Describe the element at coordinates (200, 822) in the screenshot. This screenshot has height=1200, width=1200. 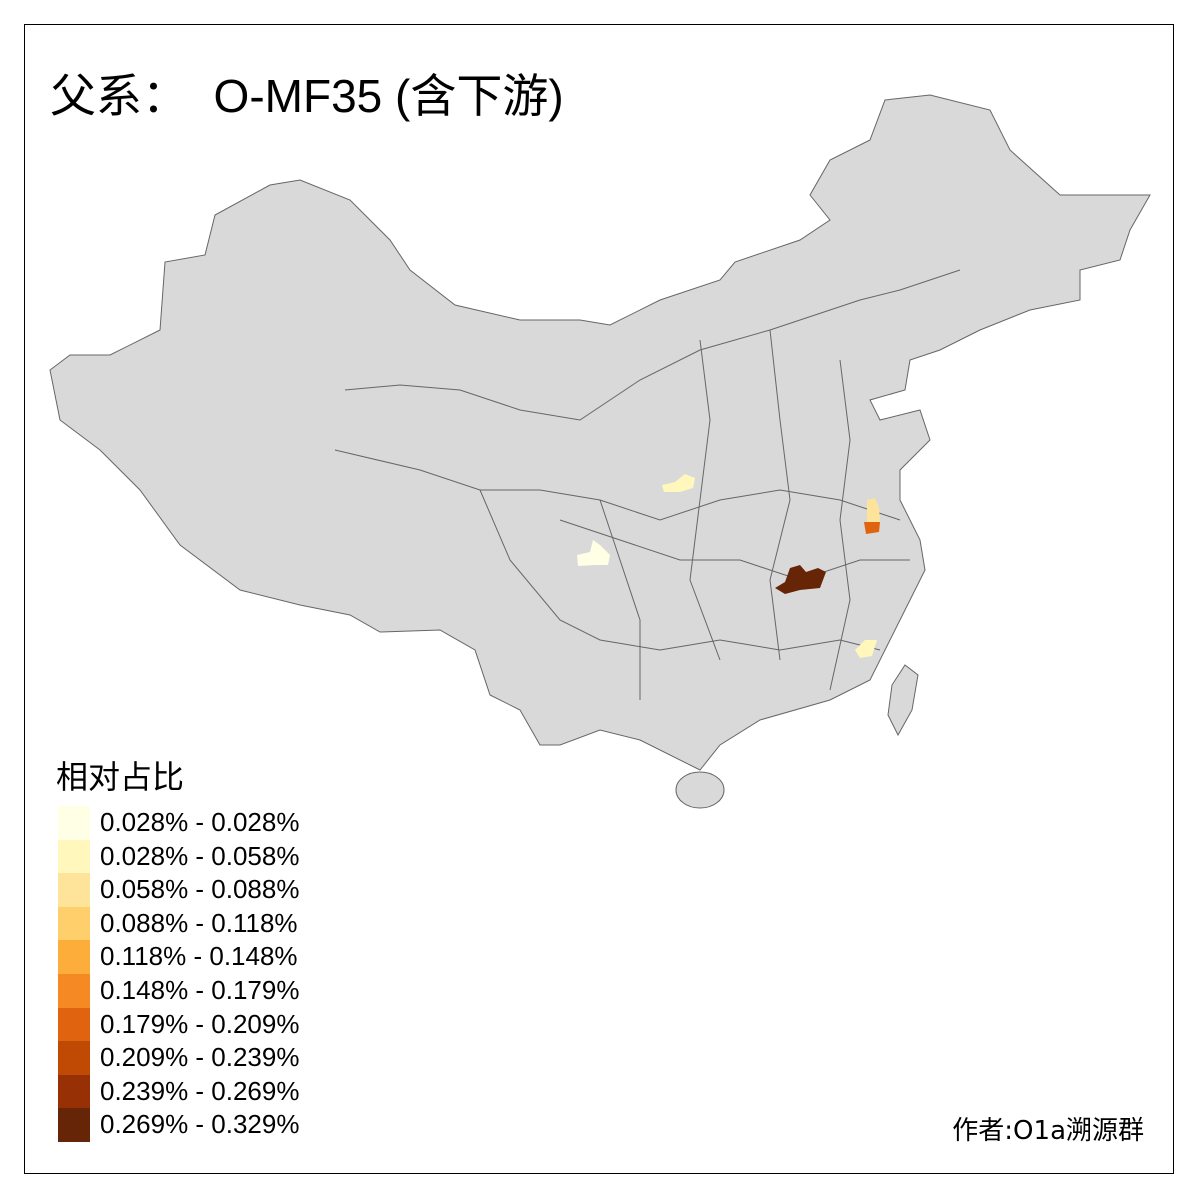
I see `legend-label: 0.028% - 0.028%` at that location.